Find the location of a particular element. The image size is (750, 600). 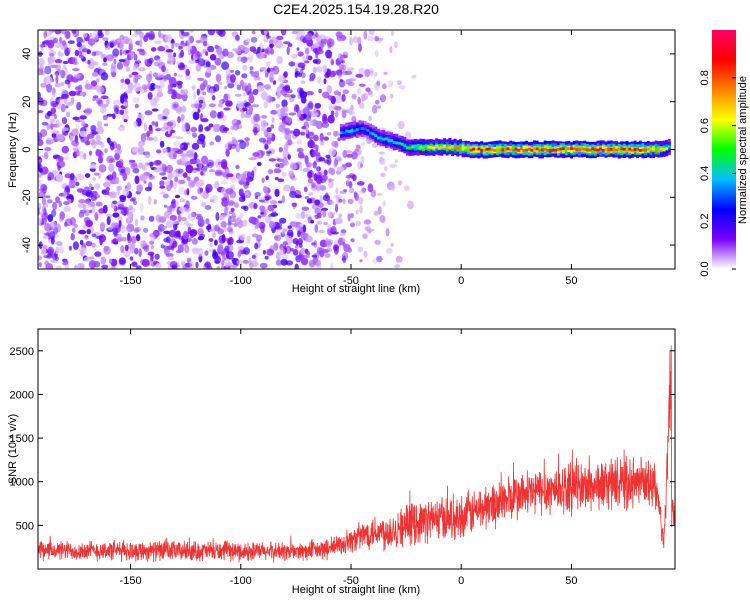

snr-x-tick-label: -150 is located at coordinates (131, 581).